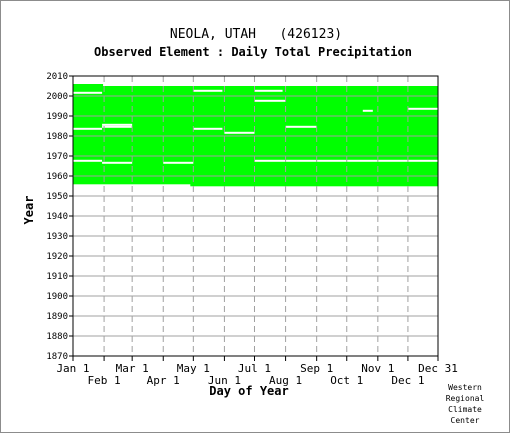 The width and height of the screenshot is (510, 433). I want to click on observed-year-1972, so click(255, 151).